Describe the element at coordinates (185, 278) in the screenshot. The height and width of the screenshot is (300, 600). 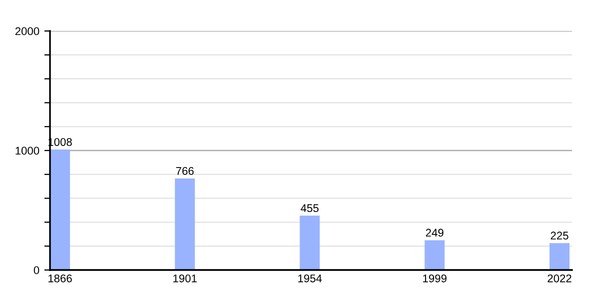
I see `x-tick-label: 1901` at that location.